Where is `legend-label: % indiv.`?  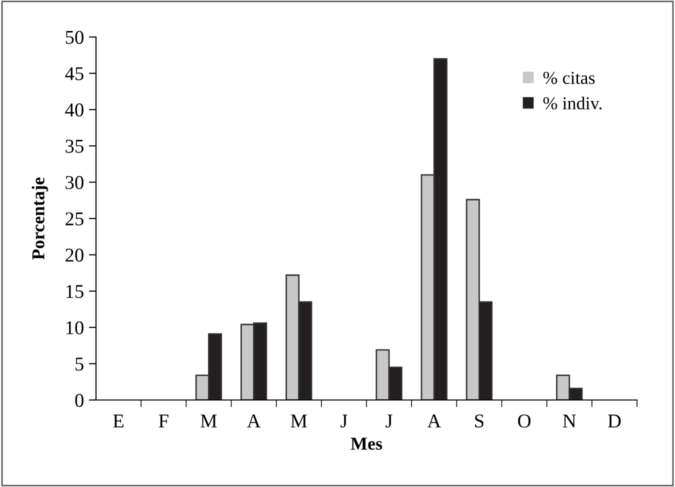 legend-label: % indiv. is located at coordinates (572, 103).